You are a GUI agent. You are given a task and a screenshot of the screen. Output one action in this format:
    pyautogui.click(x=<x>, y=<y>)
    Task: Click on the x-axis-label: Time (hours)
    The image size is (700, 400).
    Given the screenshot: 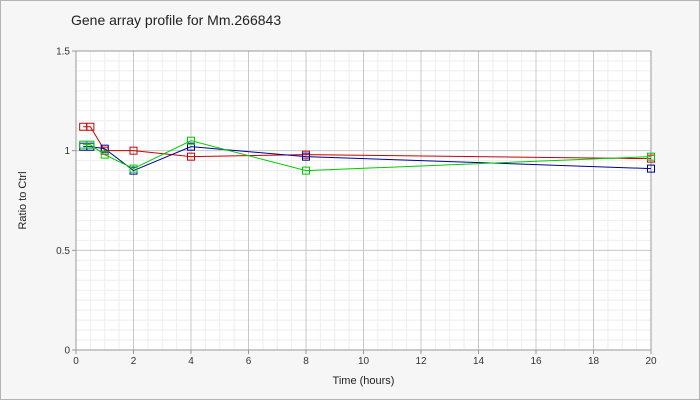 What is the action you would take?
    pyautogui.click(x=364, y=381)
    